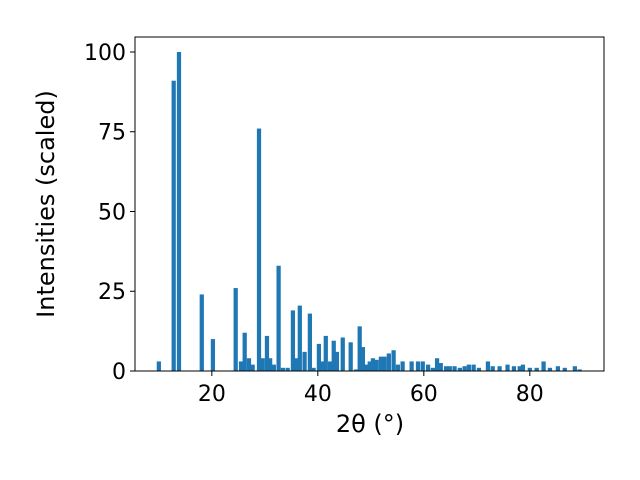  Describe the element at coordinates (530, 394) in the screenshot. I see `x-tick-label: 80` at that location.